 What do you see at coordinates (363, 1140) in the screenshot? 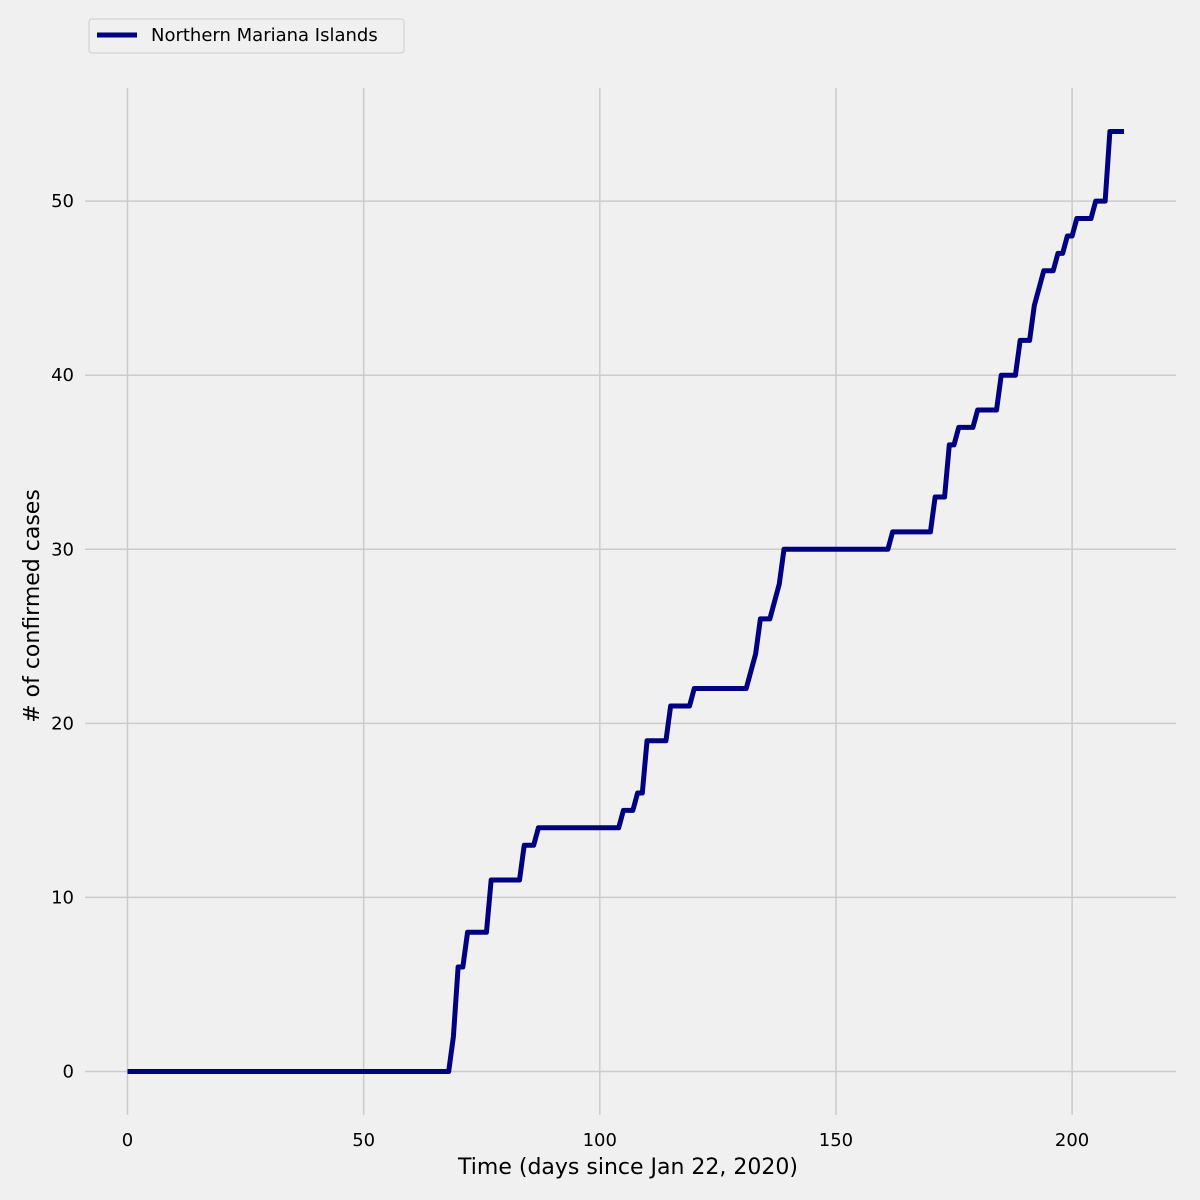
I see `x-tick-label: 50` at bounding box center [363, 1140].